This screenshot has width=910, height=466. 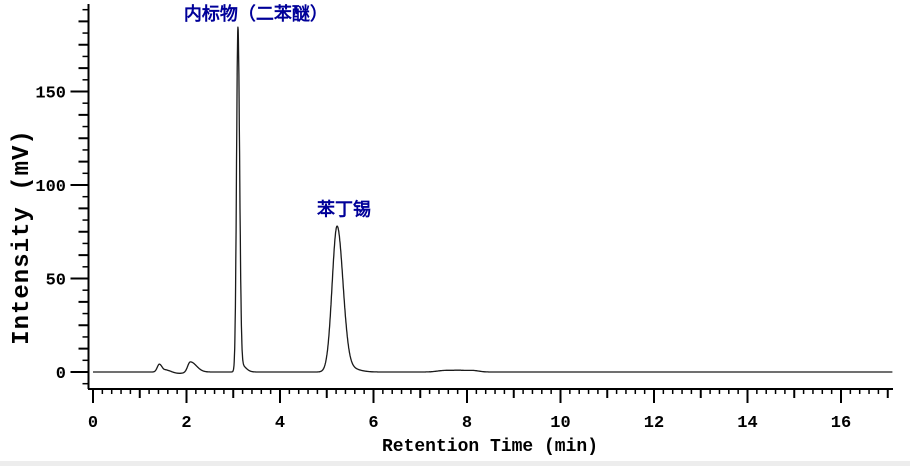 What do you see at coordinates (560, 423) in the screenshot?
I see `x-tick-label: 10` at bounding box center [560, 423].